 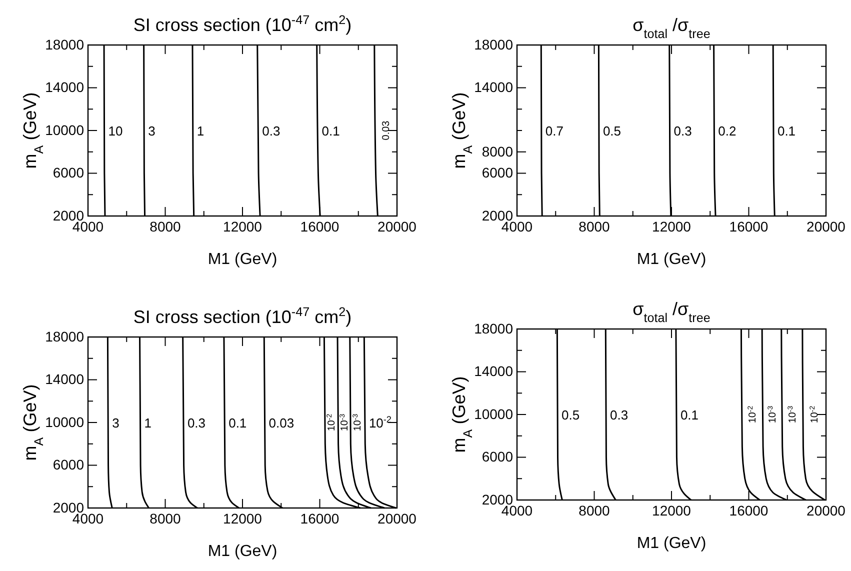 I want to click on legend-label: 0.03, so click(x=386, y=130).